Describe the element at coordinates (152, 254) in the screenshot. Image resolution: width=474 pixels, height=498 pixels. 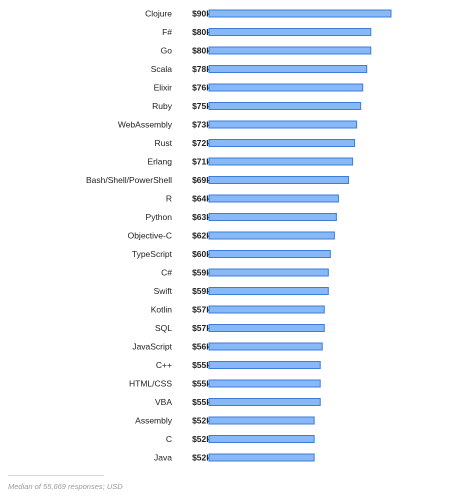
I see `category-label: TypeScript` at that location.